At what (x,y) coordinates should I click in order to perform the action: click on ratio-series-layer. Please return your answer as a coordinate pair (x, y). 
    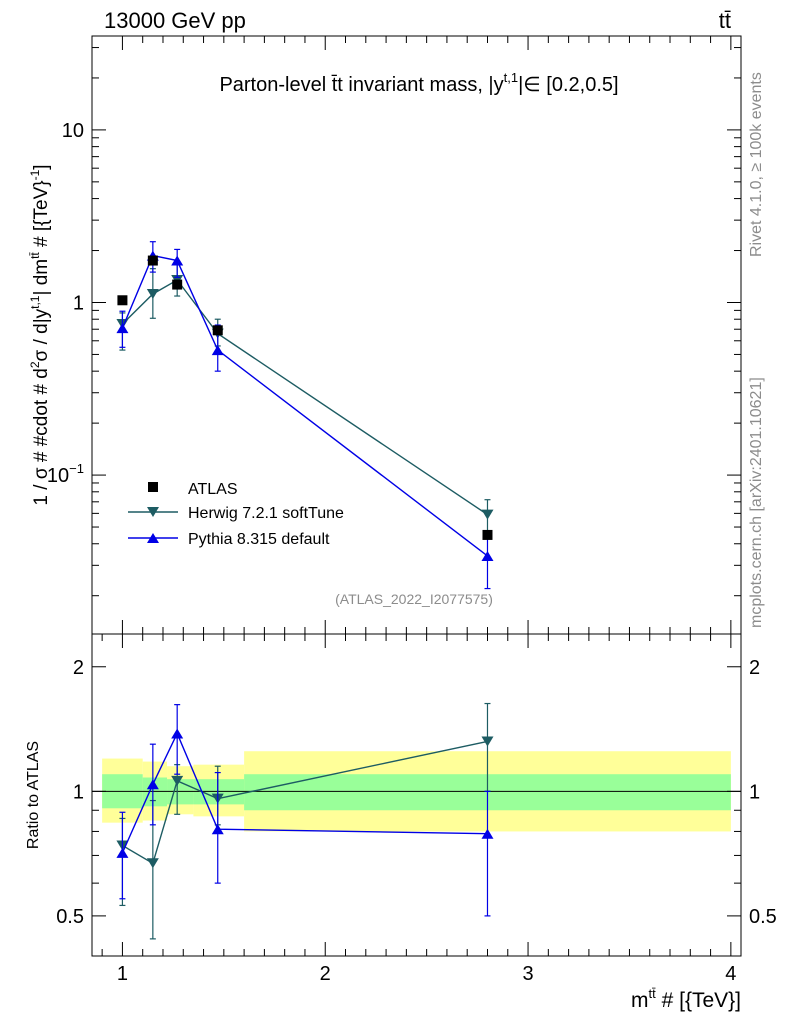
    Looking at the image, I should click on (305, 821).